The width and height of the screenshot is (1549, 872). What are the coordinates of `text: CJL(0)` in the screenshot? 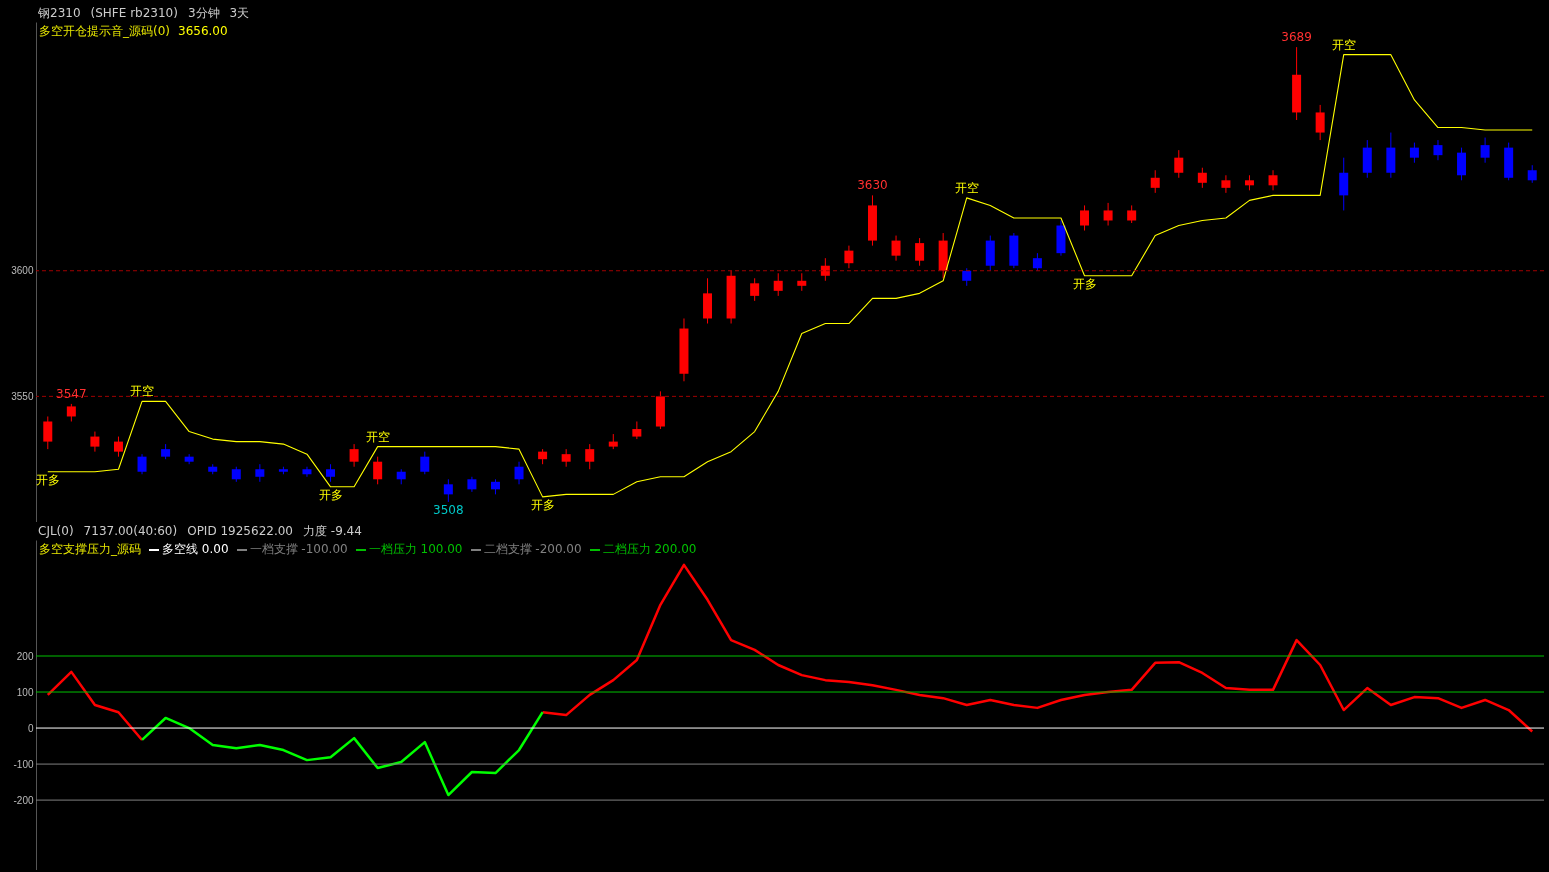 It's located at (56, 531).